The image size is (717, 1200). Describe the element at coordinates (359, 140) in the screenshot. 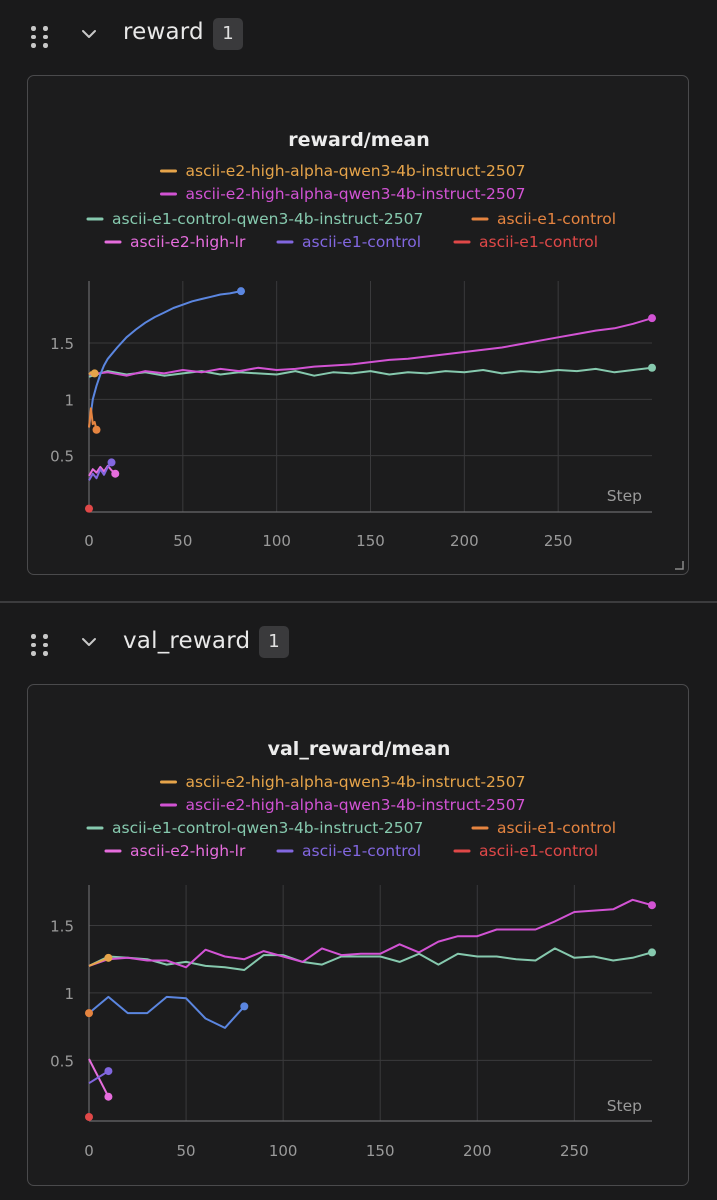

I see `chart-title: reward/mean` at that location.